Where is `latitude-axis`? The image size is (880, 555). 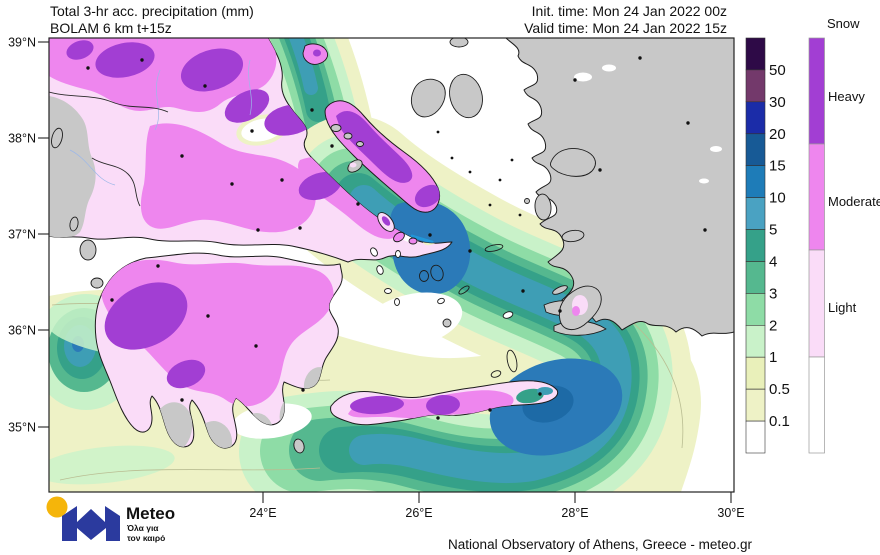
latitude-axis is located at coordinates (43, 234).